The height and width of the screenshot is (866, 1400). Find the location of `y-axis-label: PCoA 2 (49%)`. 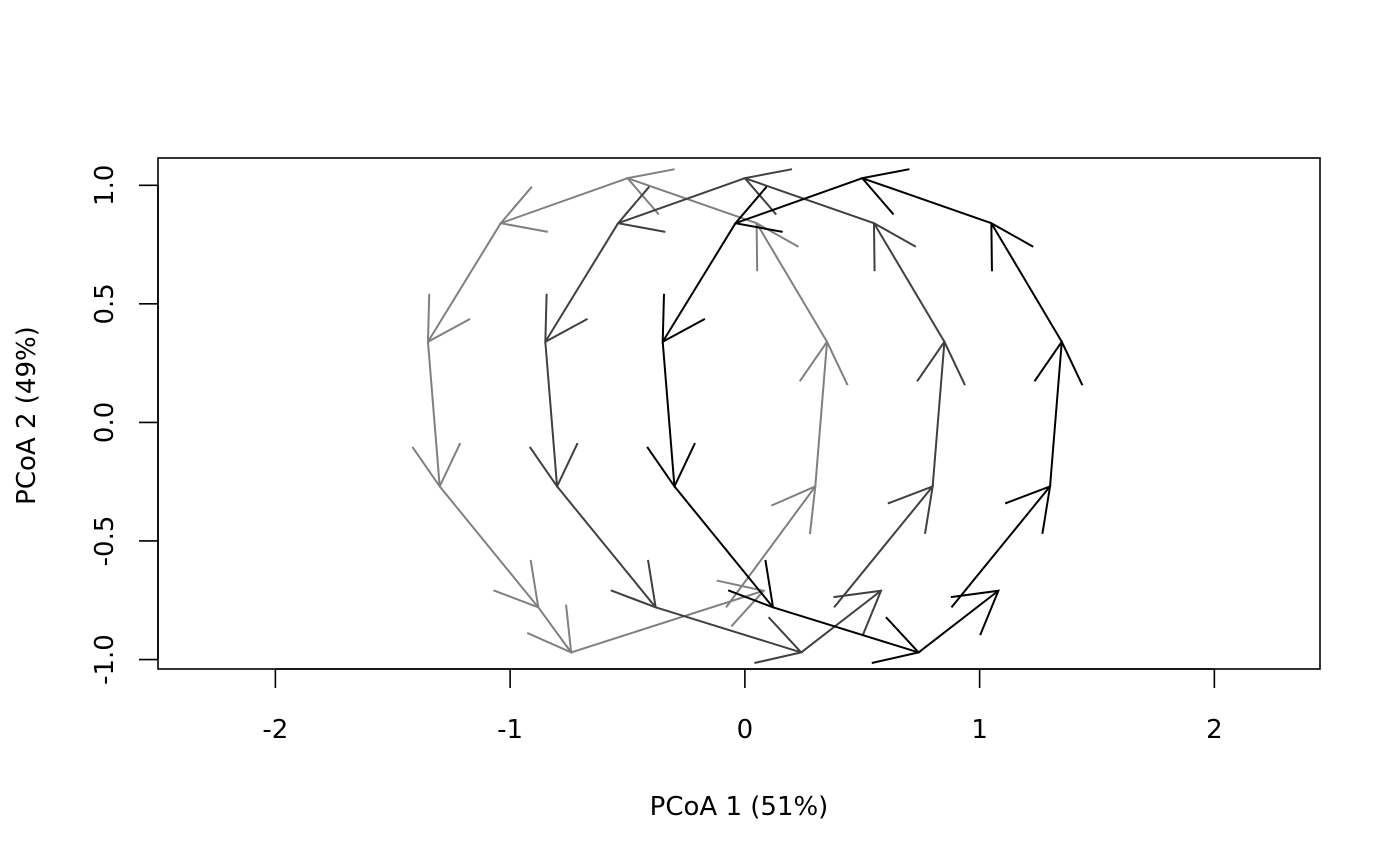

y-axis-label: PCoA 2 (49%) is located at coordinates (27, 415).